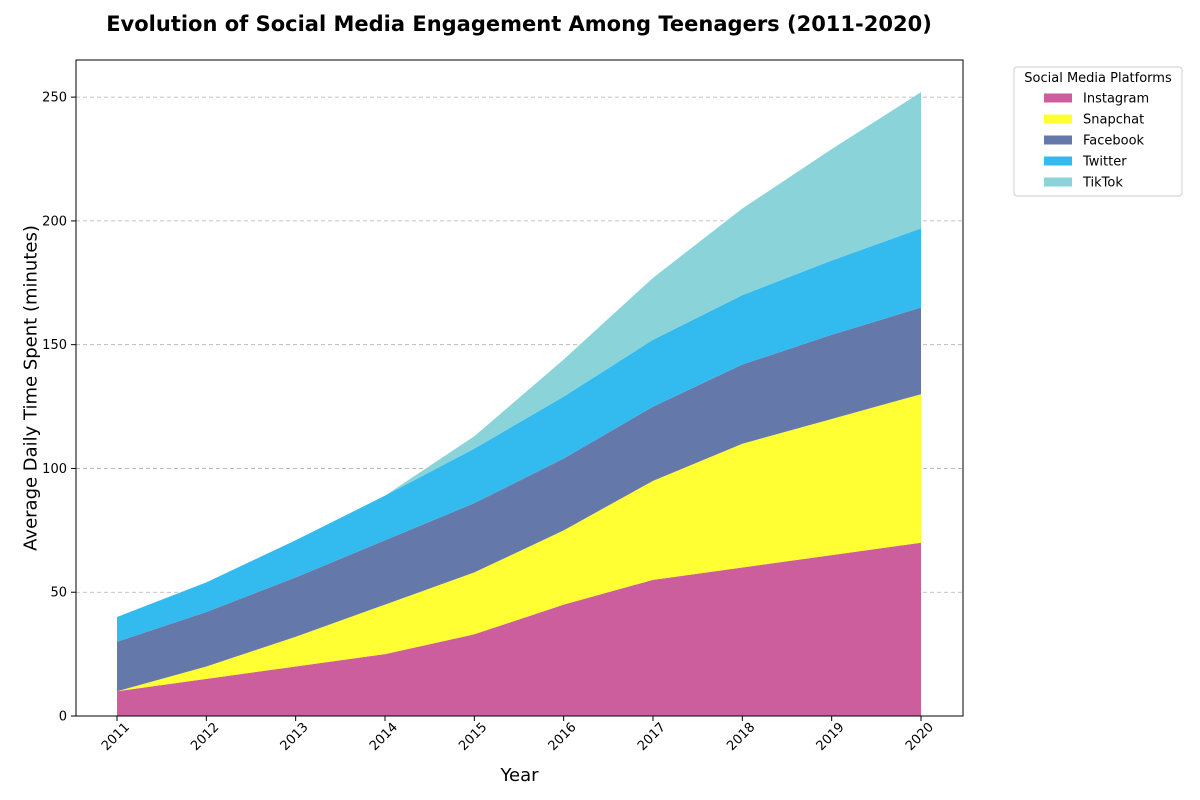  Describe the element at coordinates (519, 629) in the screenshot. I see `area-instagram` at that location.